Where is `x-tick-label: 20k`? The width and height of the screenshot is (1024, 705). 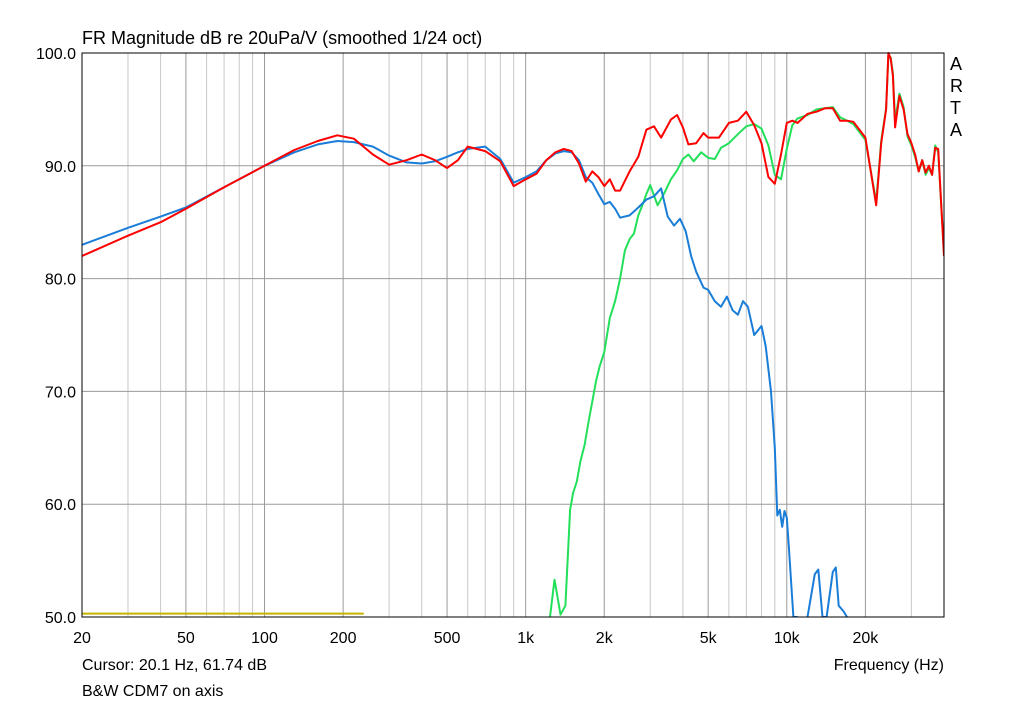 x-tick-label: 20k is located at coordinates (865, 638).